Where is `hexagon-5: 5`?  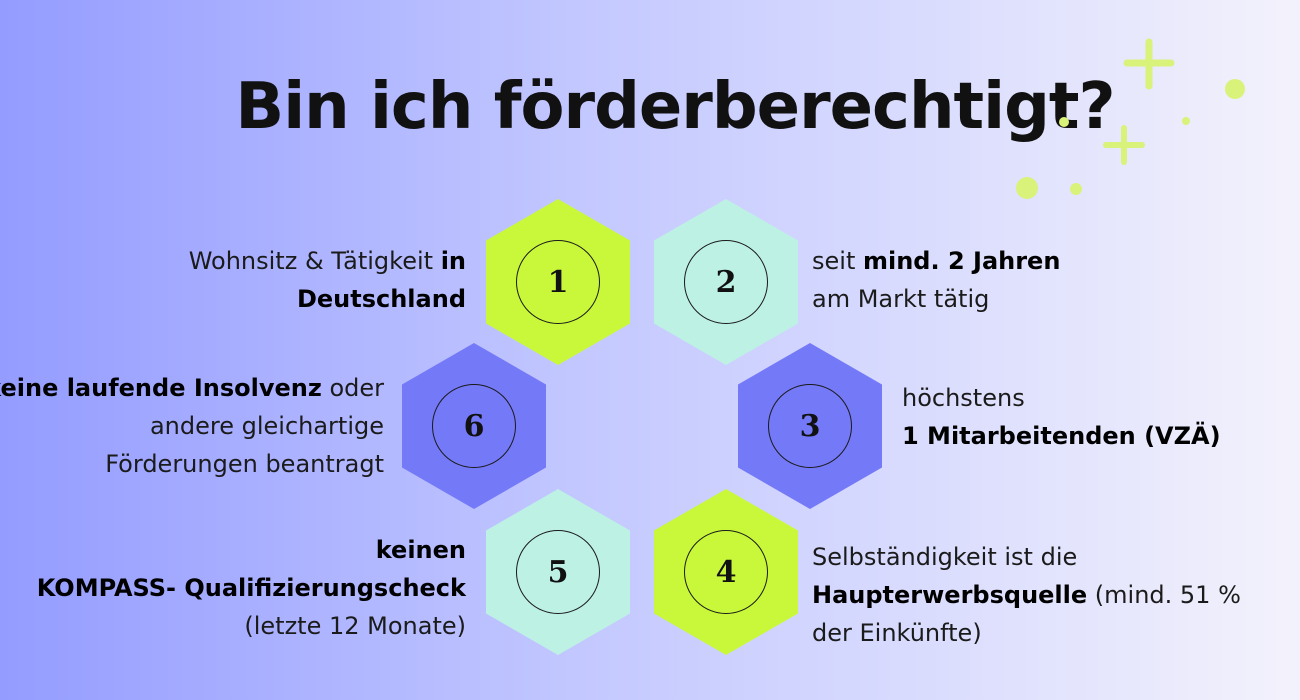
hexagon-5: 5 is located at coordinates (558, 572).